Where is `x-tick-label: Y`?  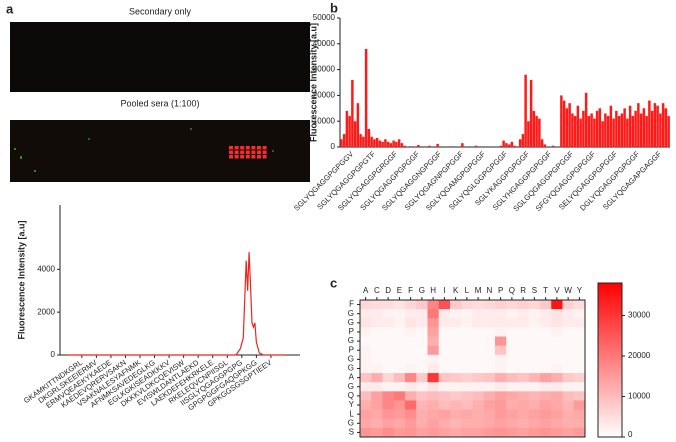 x-tick-label: Y is located at coordinates (580, 290).